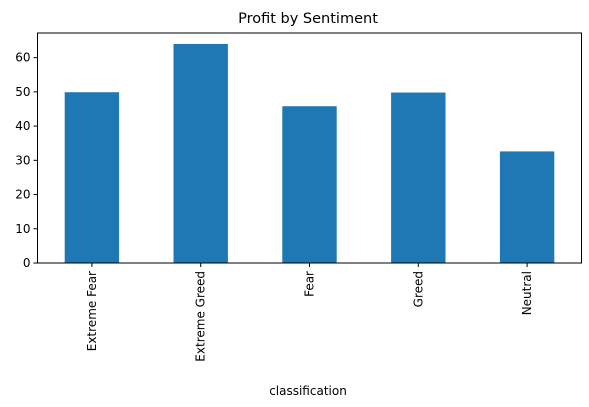 The width and height of the screenshot is (589, 407). What do you see at coordinates (22, 126) in the screenshot?
I see `y-tick-label: 40` at bounding box center [22, 126].